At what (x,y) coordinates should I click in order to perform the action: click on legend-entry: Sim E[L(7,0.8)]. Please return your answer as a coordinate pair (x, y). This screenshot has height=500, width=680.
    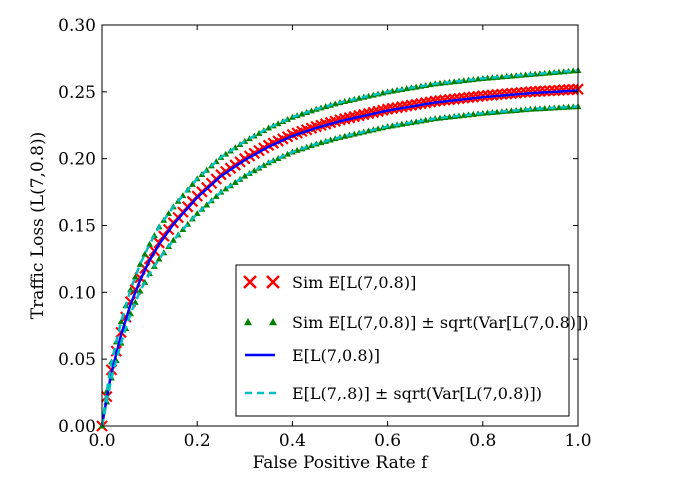
    Looking at the image, I should click on (329, 282).